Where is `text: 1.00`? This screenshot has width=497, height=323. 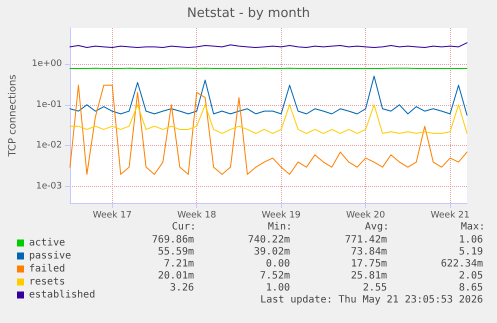
text: 1.00 is located at coordinates (278, 288).